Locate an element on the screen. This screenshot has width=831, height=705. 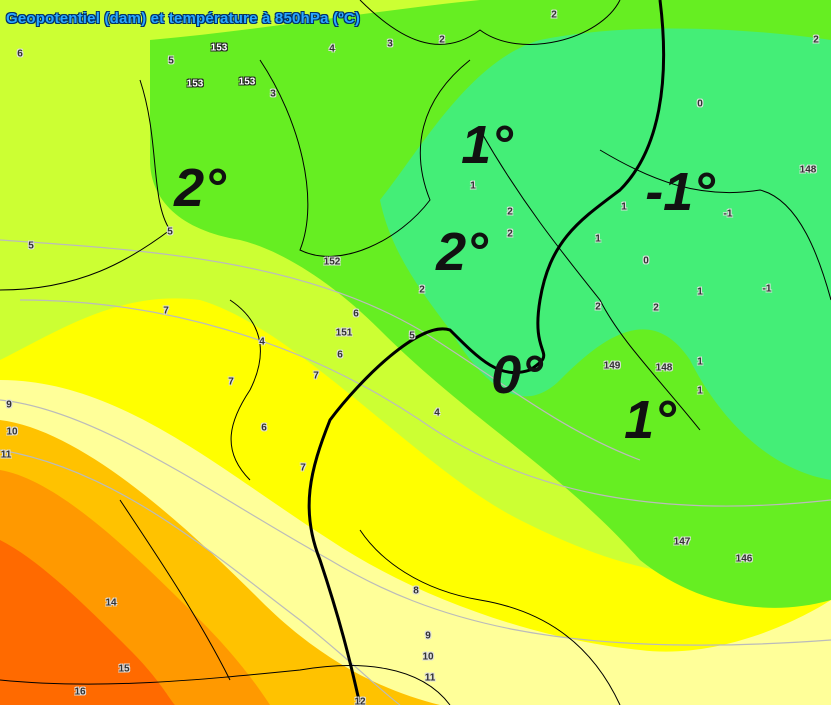
temperature-label: 147 is located at coordinates (682, 542).